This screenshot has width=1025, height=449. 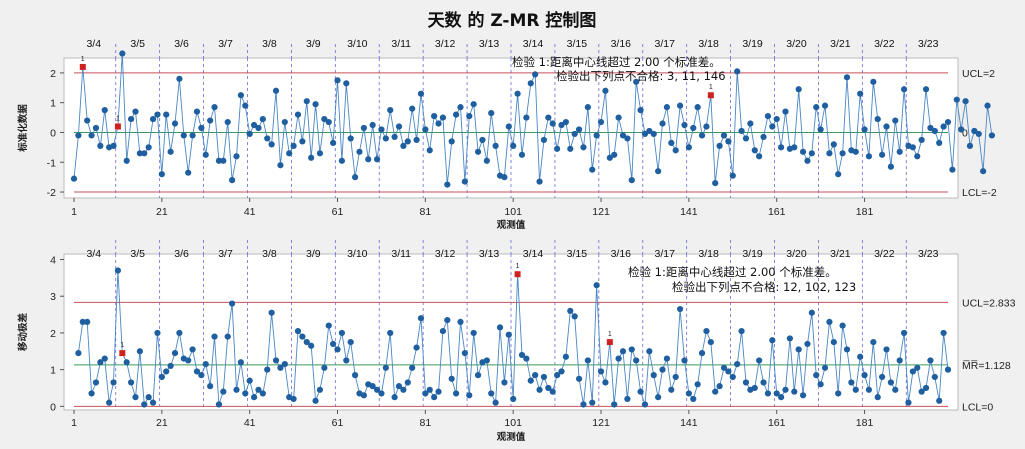 What do you see at coordinates (989, 303) in the screenshot?
I see `limit-label-ucl: UCL=2.833` at bounding box center [989, 303].